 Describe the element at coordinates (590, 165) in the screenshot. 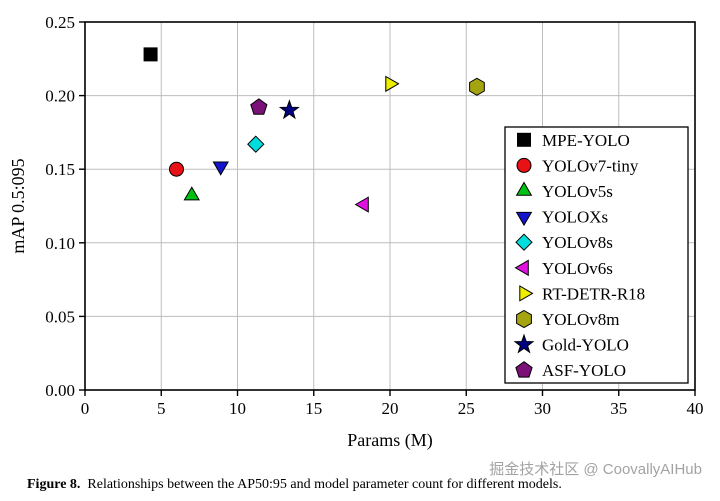

I see `legend-label: YOLOv7-tiny` at that location.